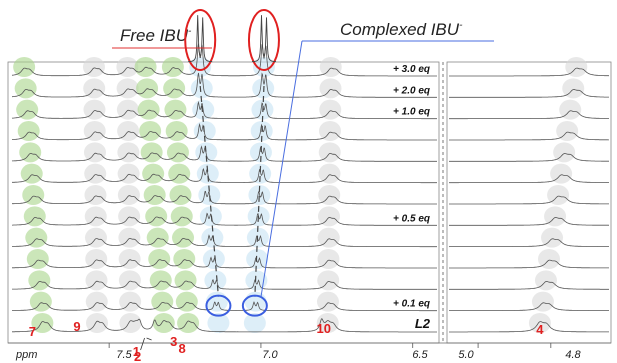 The height and width of the screenshot is (363, 617). What do you see at coordinates (76, 326) in the screenshot?
I see `peak-label: 9` at bounding box center [76, 326].